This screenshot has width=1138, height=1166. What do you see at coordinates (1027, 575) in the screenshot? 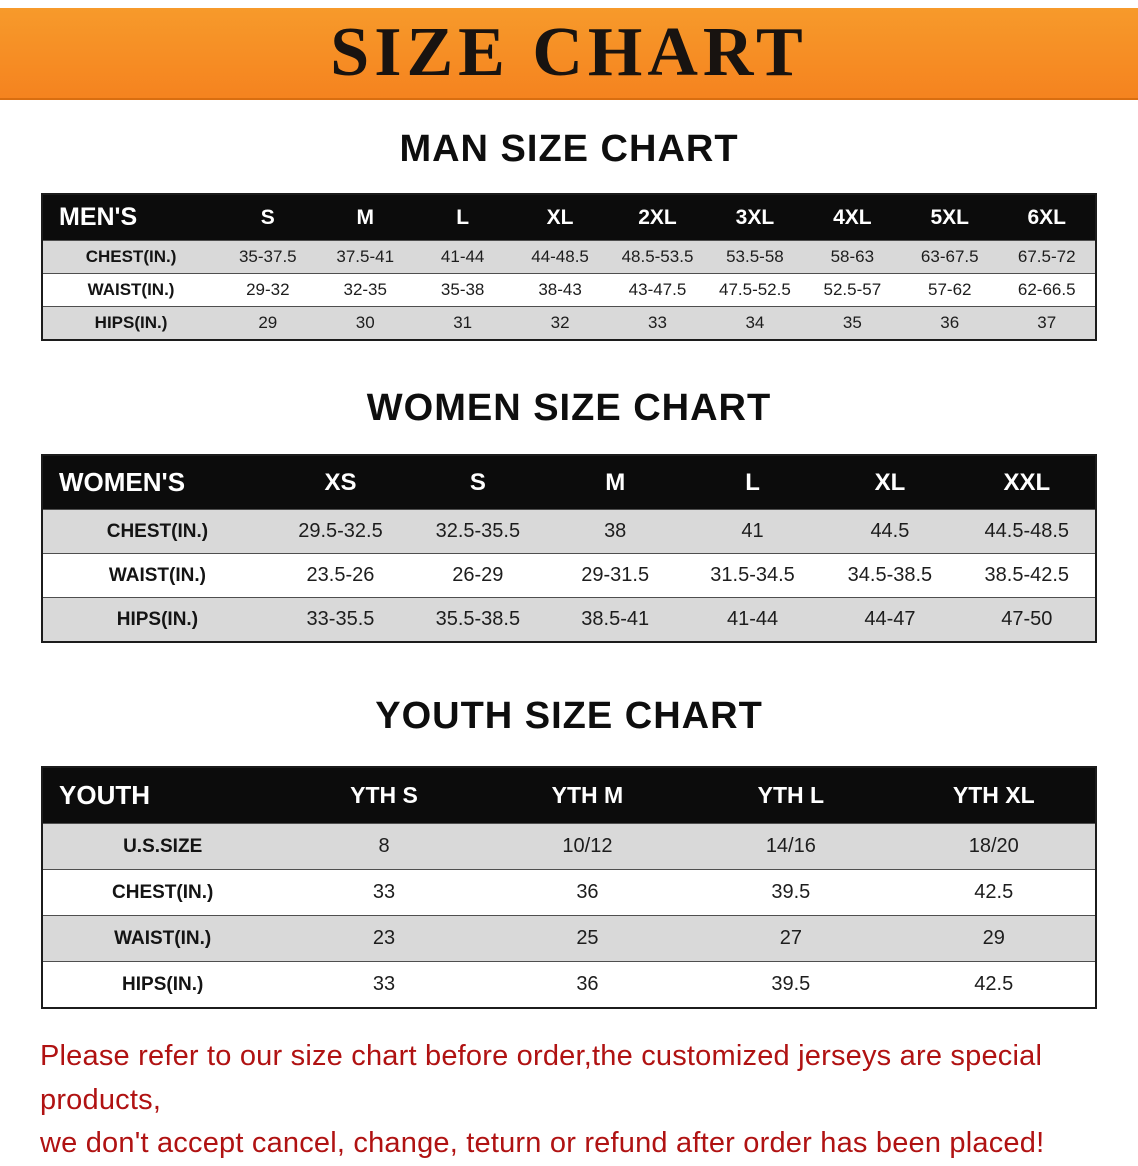
I see `value-cell: 38.5-42.5` at bounding box center [1027, 575].